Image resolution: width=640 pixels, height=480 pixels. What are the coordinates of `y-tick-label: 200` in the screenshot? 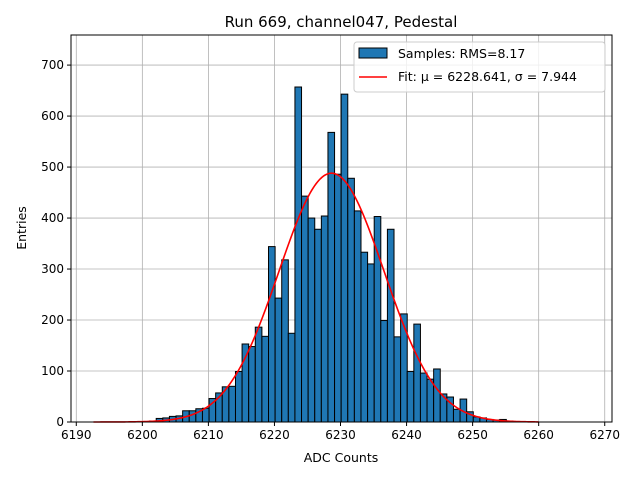 It's located at (52, 320).